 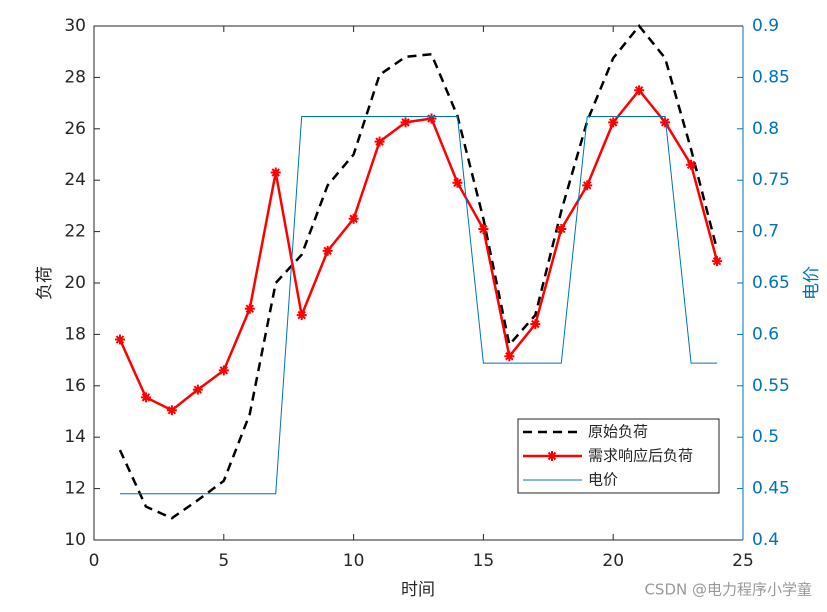 What do you see at coordinates (75, 26) in the screenshot?
I see `y-tick-label: 30` at bounding box center [75, 26].